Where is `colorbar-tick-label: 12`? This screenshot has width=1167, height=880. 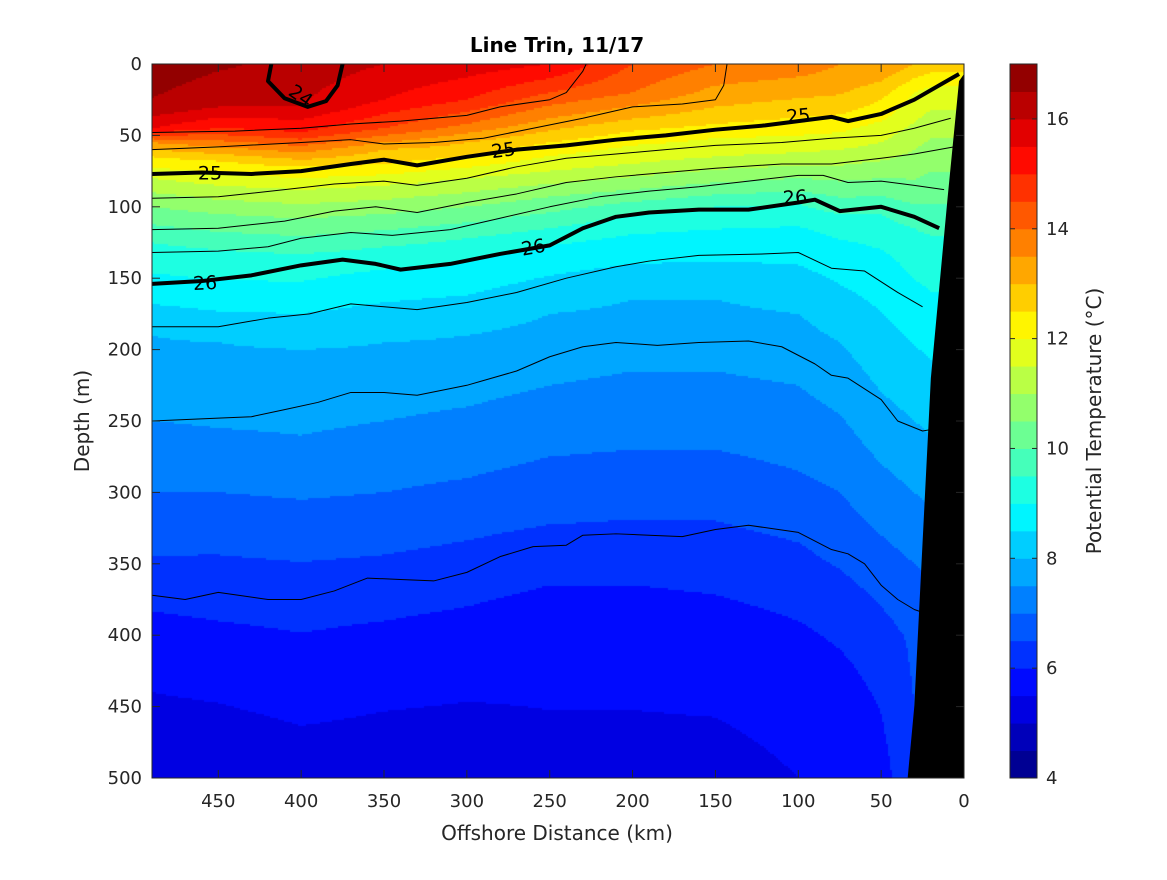
colorbar-tick-label: 12 is located at coordinates (1057, 339).